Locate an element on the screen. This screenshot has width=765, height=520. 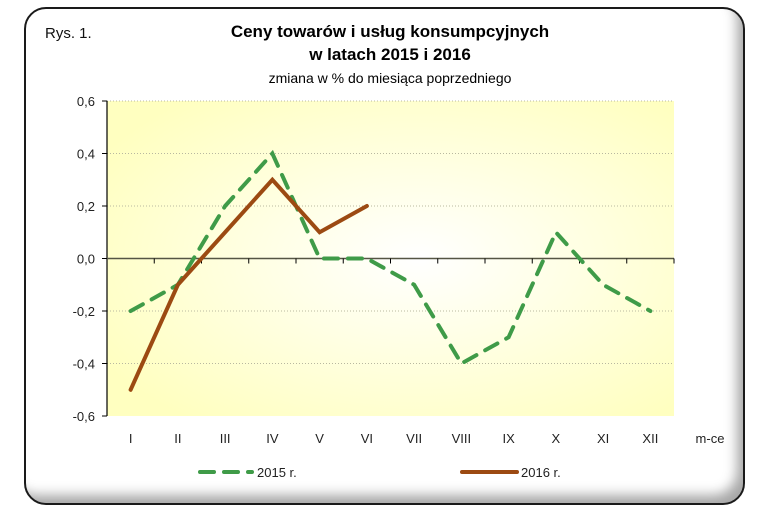
y-tick-label: -0,6 is located at coordinates (84, 416).